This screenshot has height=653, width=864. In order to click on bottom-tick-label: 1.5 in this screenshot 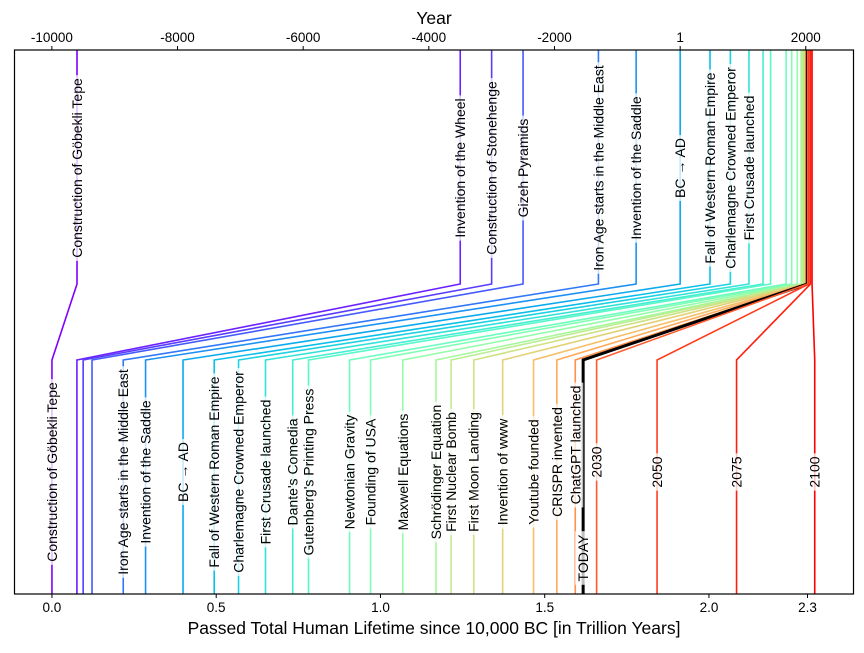, I will do `click(544, 607)`.